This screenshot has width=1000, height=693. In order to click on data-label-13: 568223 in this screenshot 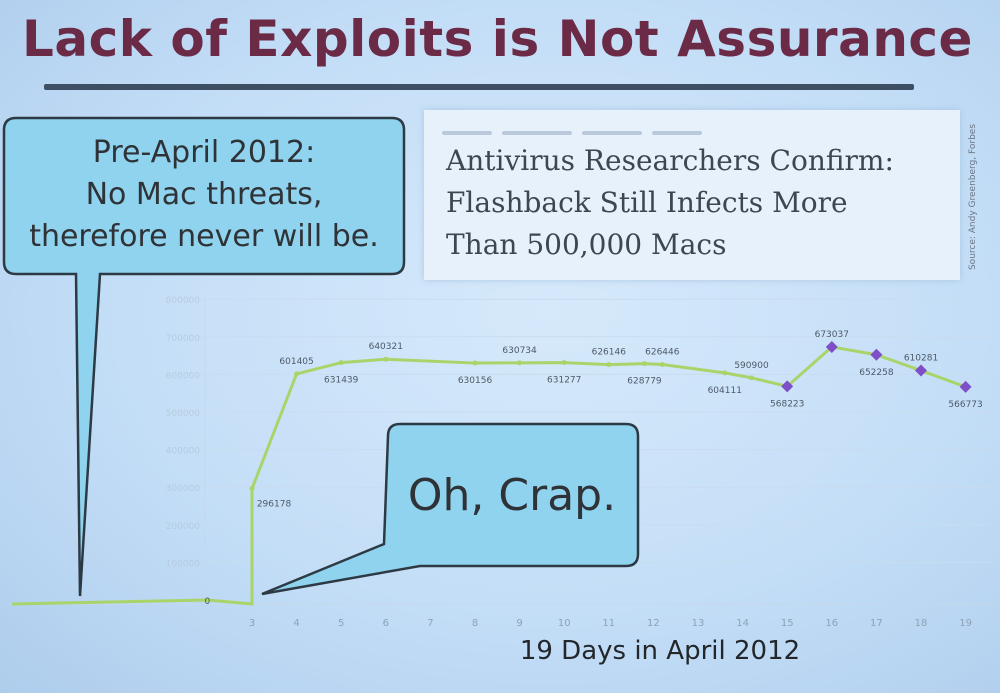, I will do `click(787, 404)`.